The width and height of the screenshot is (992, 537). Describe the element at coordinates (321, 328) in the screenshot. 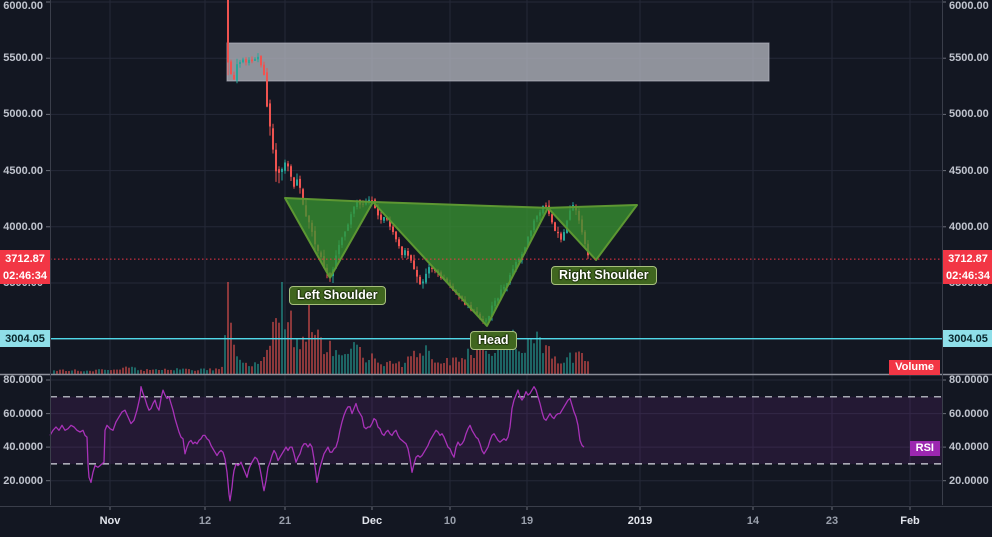

I see `volume-series` at that location.